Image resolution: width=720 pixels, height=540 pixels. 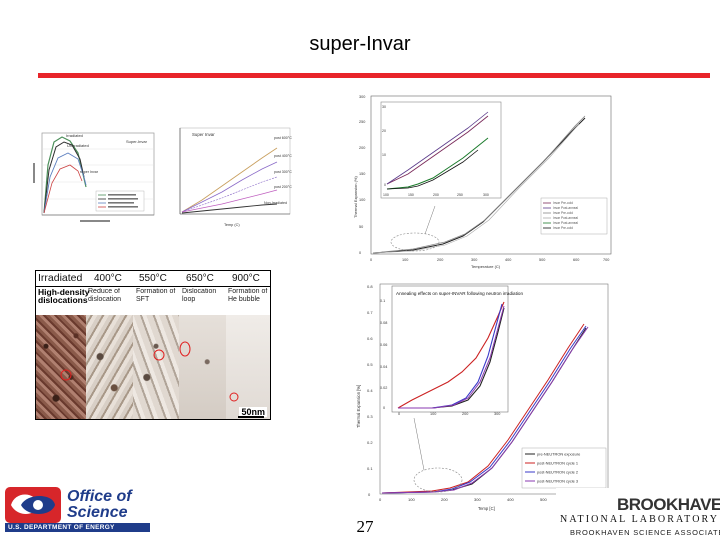 What do you see at coordinates (510, 499) in the screenshot?
I see `br-xtick: 400` at bounding box center [510, 499].